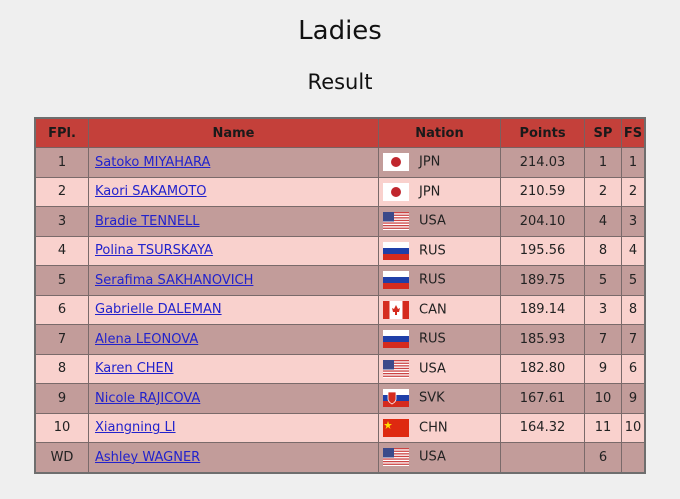 This screenshot has height=499, width=680. Describe the element at coordinates (432, 398) in the screenshot. I see `nation-code: SVK` at that location.